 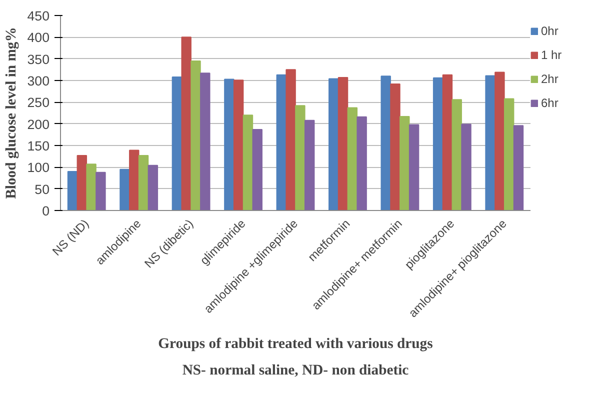 I want to click on y-tick-label: 150, so click(x=38, y=146).